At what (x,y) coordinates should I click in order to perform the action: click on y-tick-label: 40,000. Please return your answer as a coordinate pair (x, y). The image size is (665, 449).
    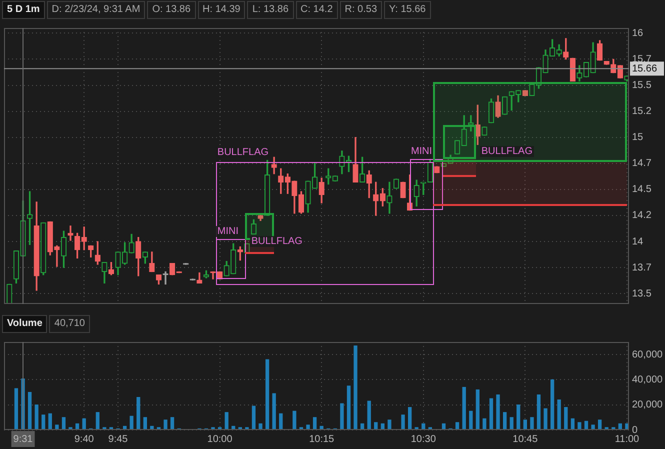
    Looking at the image, I should click on (648, 380).